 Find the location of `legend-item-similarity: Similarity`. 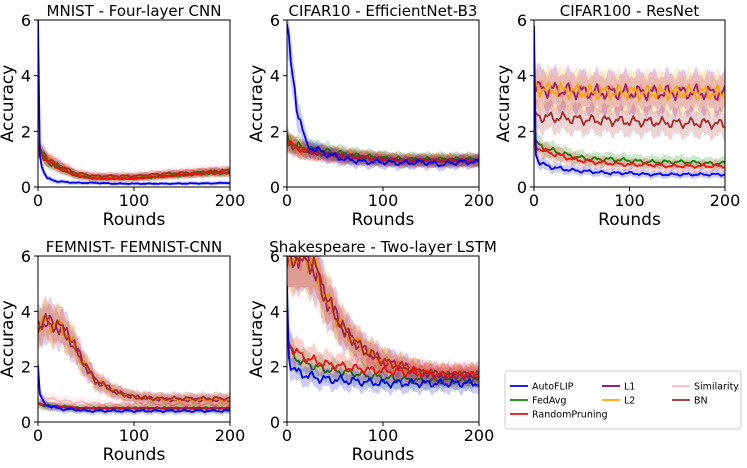

legend-item-similarity: Similarity is located at coordinates (705, 387).